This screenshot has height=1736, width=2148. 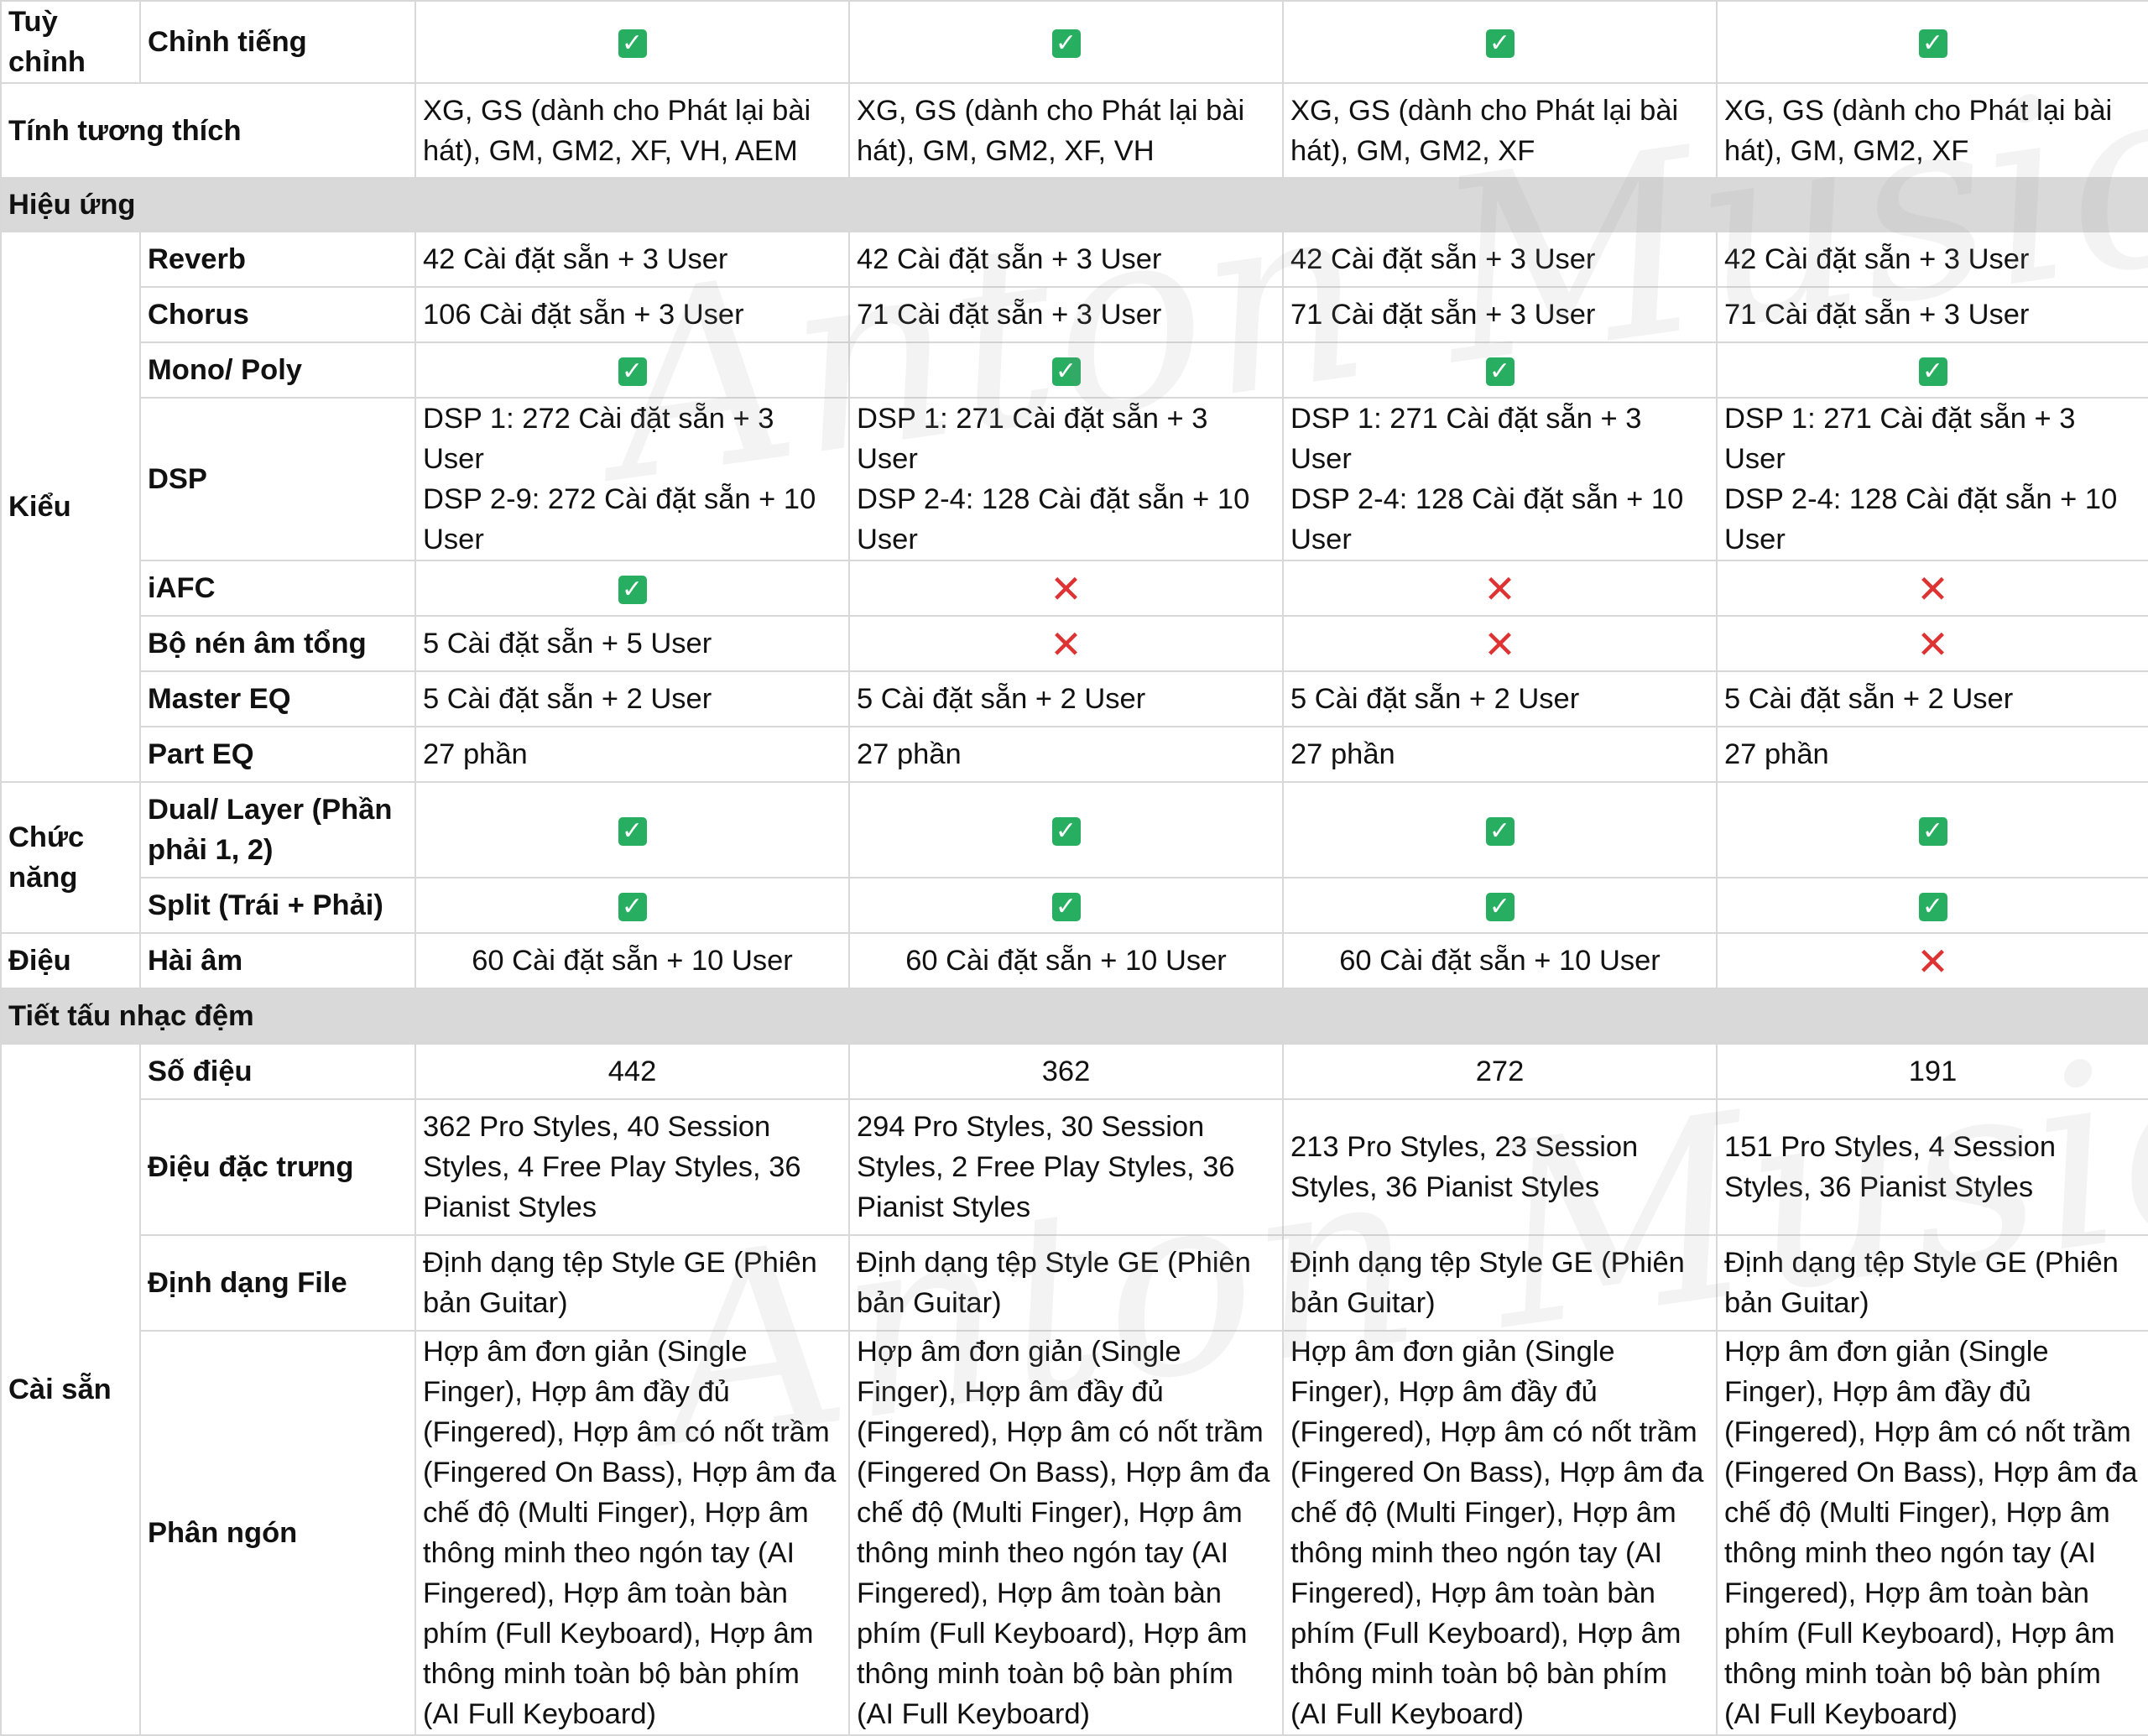 I want to click on cell-value: 272, so click(x=1500, y=1072).